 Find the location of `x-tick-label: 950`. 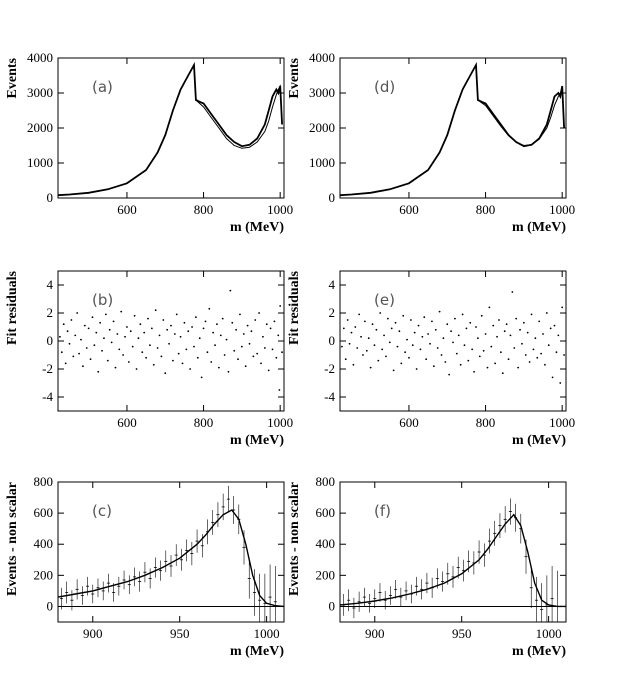

x-tick-label: 950 is located at coordinates (180, 633).